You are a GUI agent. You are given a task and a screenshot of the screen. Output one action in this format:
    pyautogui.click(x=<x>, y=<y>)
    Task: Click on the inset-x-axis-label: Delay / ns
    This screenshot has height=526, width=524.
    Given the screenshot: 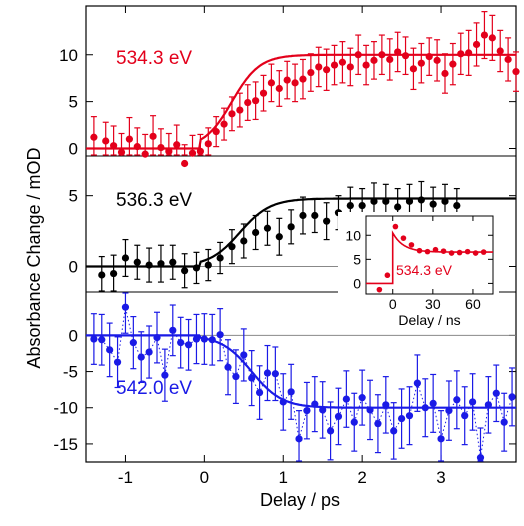 What is the action you would take?
    pyautogui.click(x=429, y=320)
    